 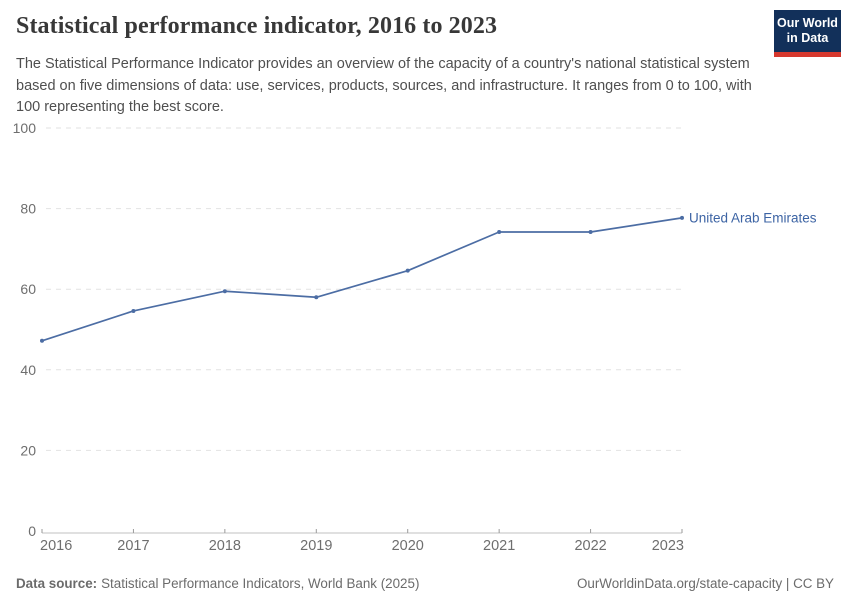 I want to click on x-axis-label: 2022, so click(x=590, y=546).